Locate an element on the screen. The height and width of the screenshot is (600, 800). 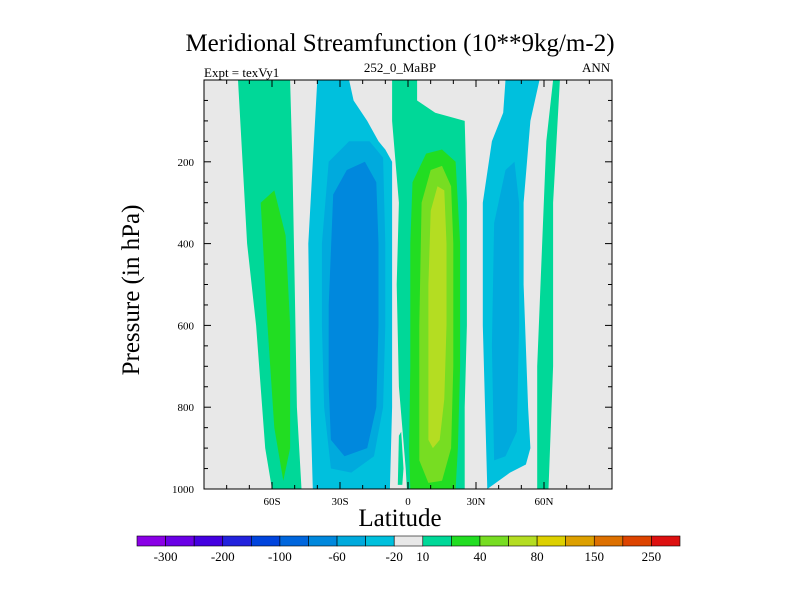
contour-region-nh-polar-cell-outer is located at coordinates (548, 284).